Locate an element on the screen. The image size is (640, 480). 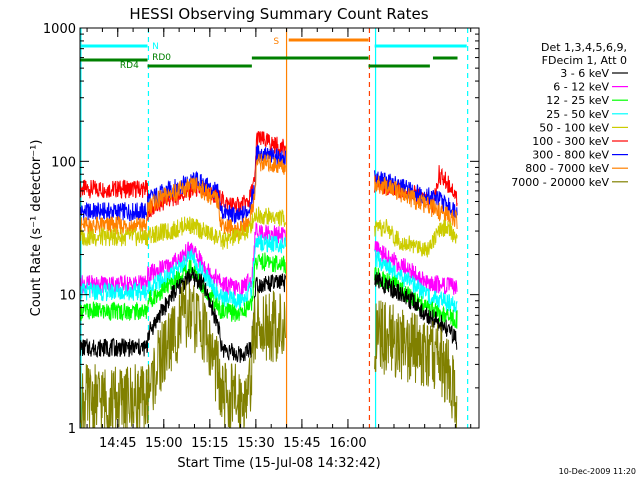
x-tick-label: 15:30 is located at coordinates (255, 443).